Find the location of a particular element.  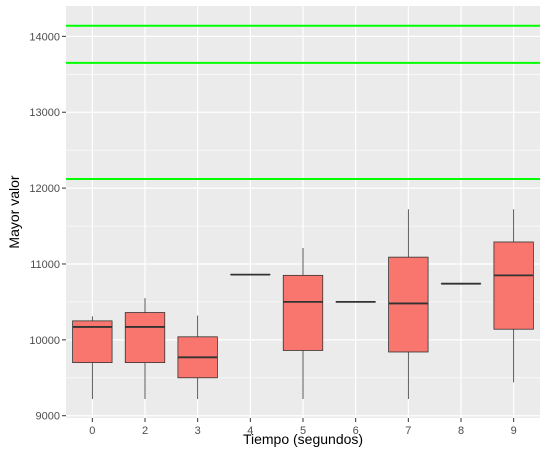

x-tick-label: 2 is located at coordinates (145, 431).